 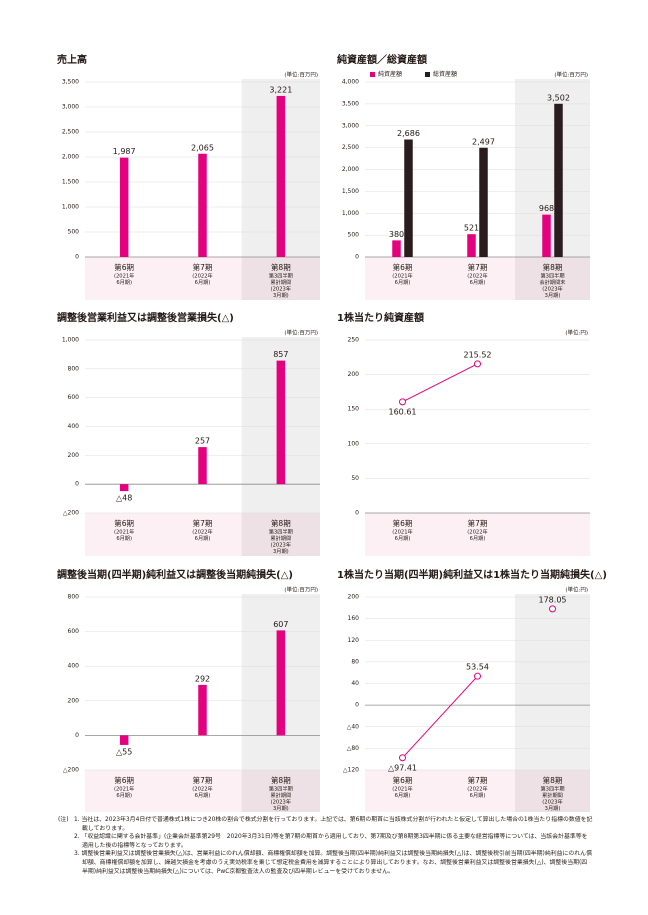 I want to click on y-tick-label: 3,500, so click(x=70, y=82).